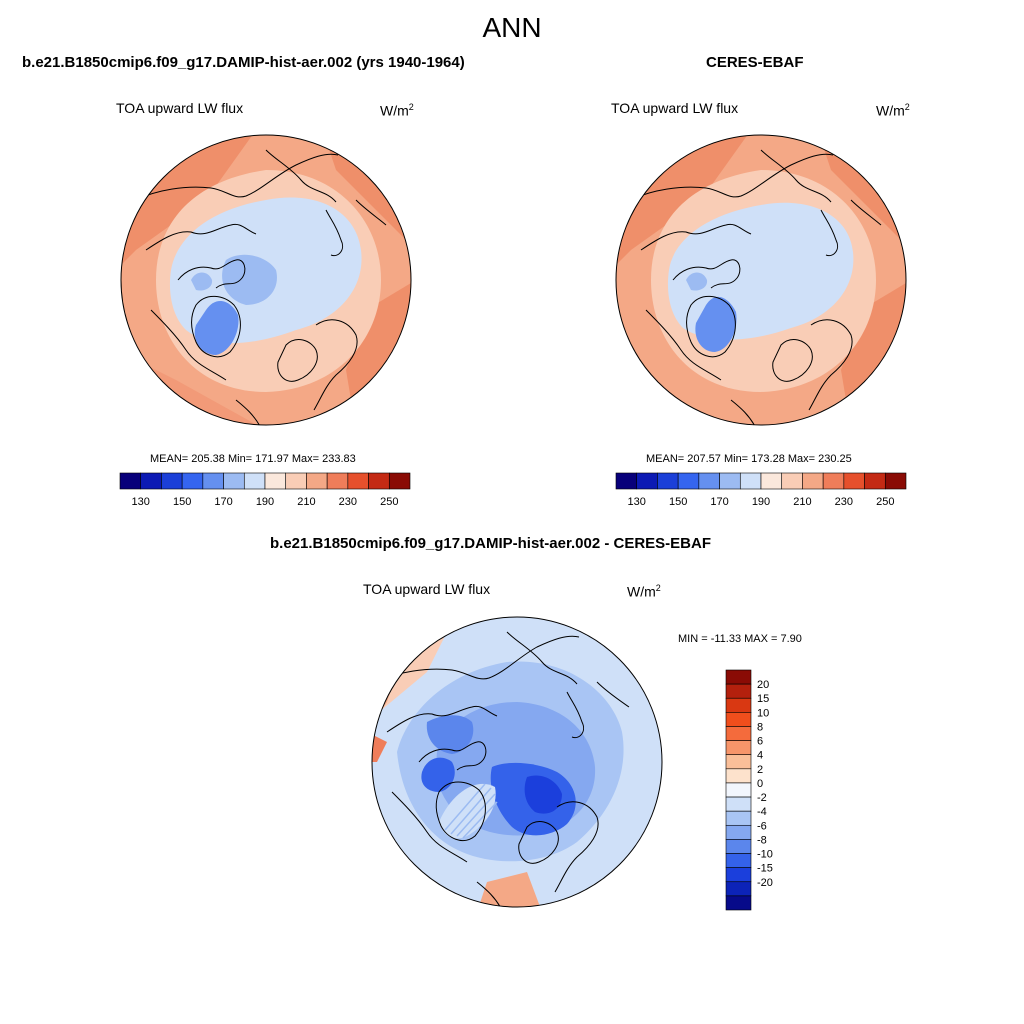 The height and width of the screenshot is (1024, 1024). I want to click on colorbar-label: -8, so click(762, 840).